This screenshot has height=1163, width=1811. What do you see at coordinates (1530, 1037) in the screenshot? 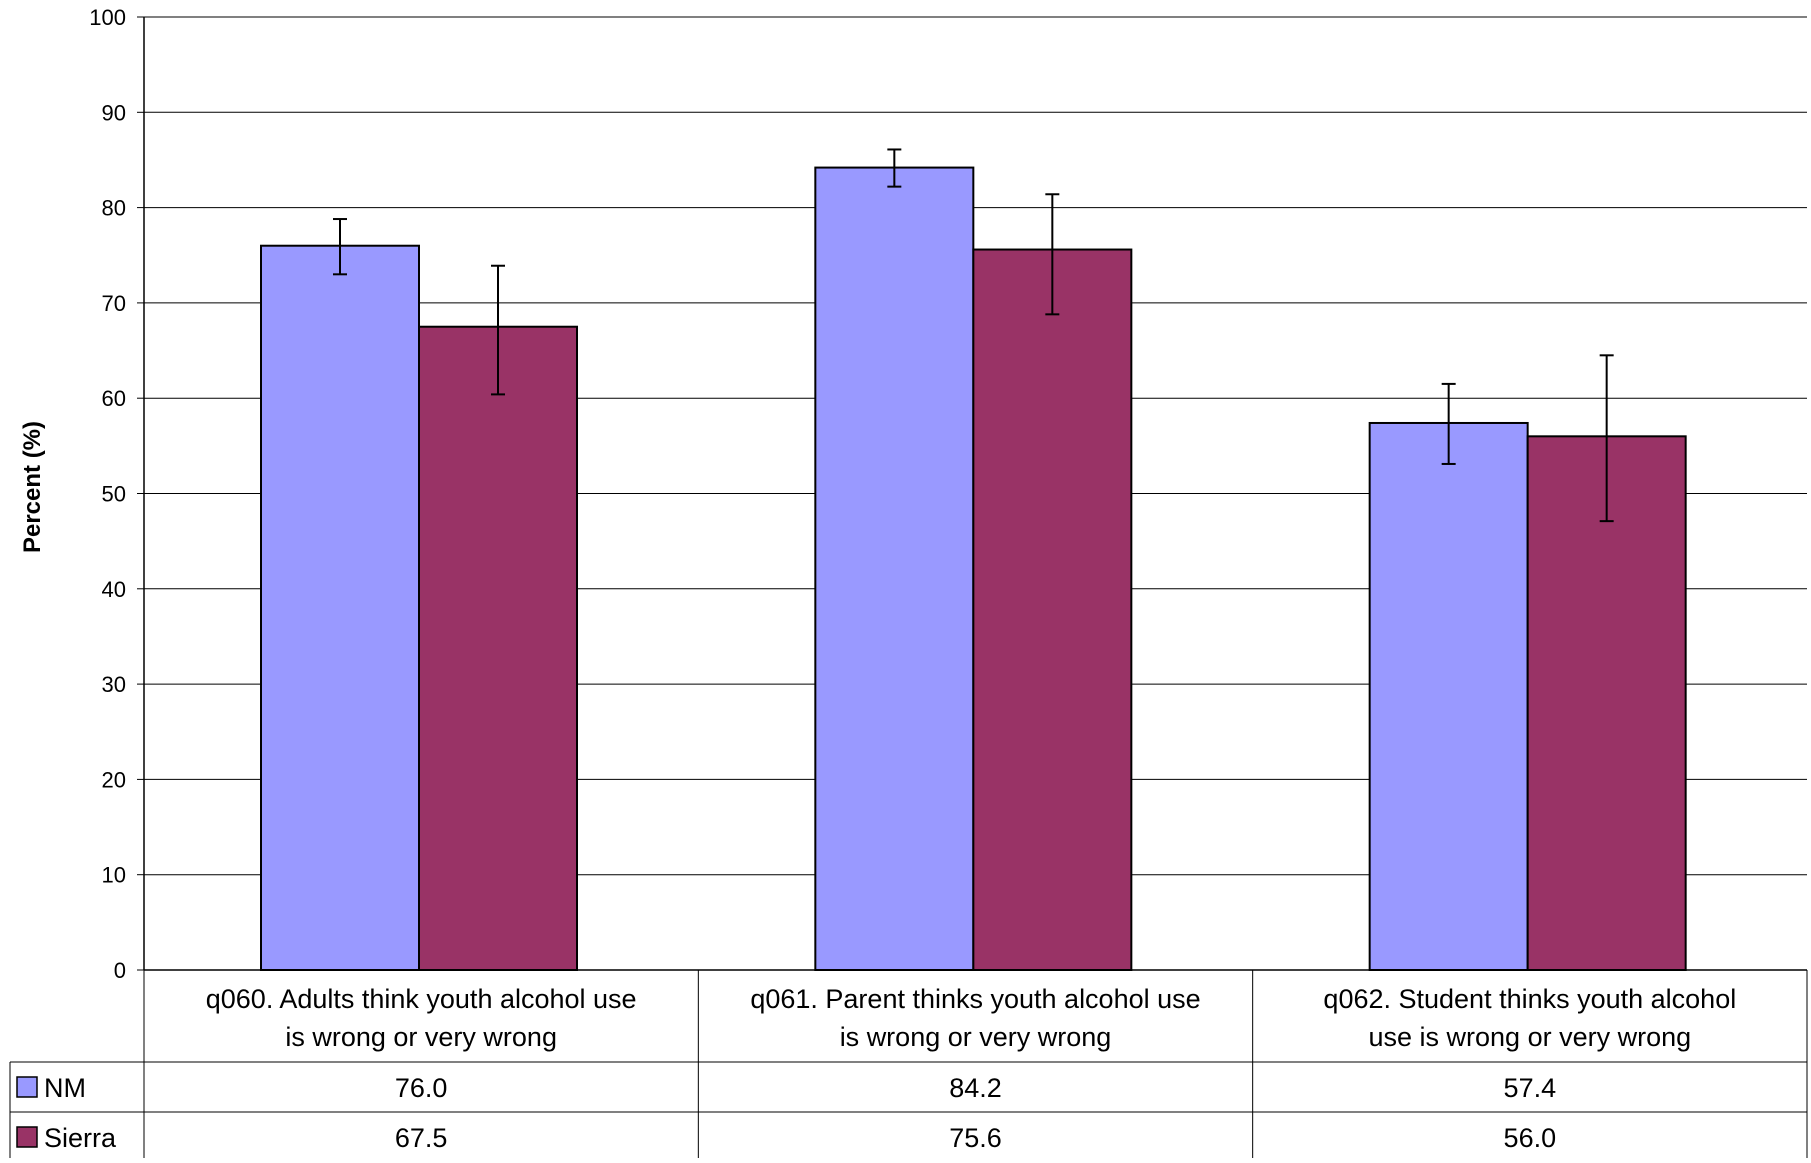
I see `category-label-line: use is wrong or very wrong` at bounding box center [1530, 1037].